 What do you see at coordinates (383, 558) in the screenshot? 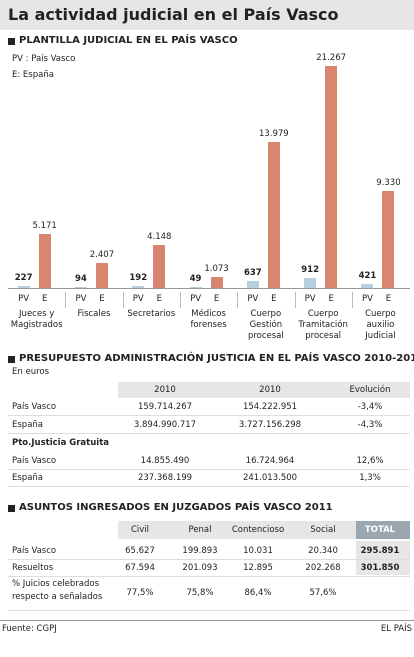
I see `total-bg` at bounding box center [383, 558].